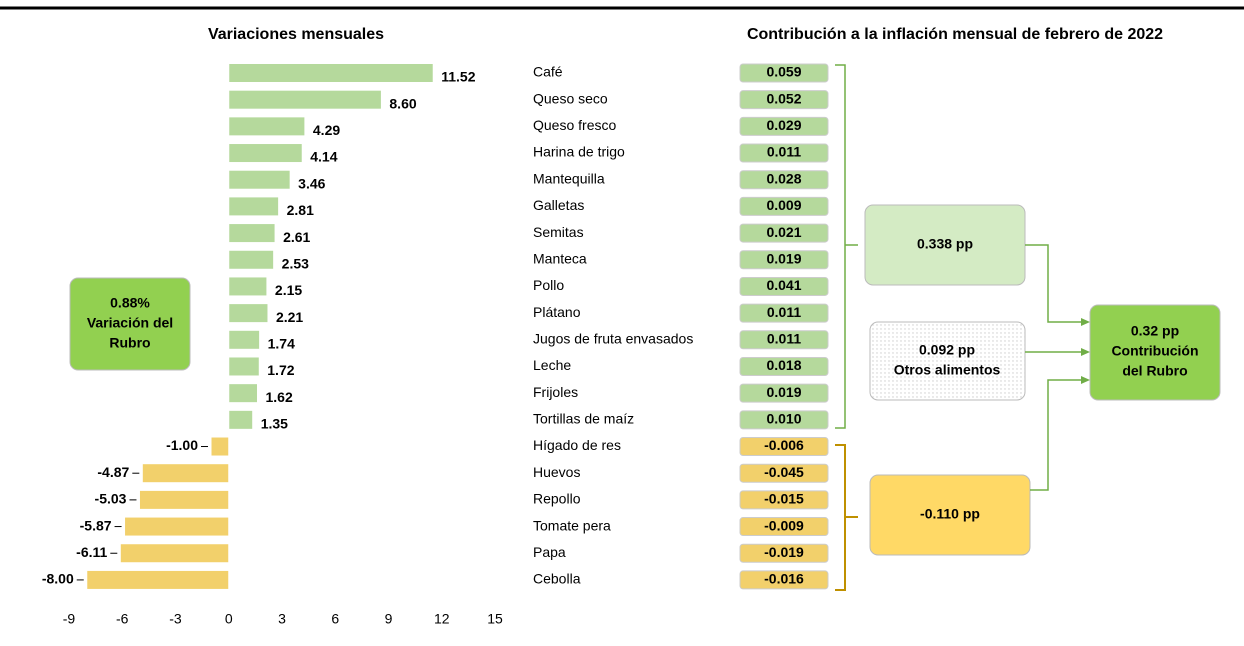  What do you see at coordinates (569, 178) in the screenshot?
I see `category-label: Mantequilla` at bounding box center [569, 178].